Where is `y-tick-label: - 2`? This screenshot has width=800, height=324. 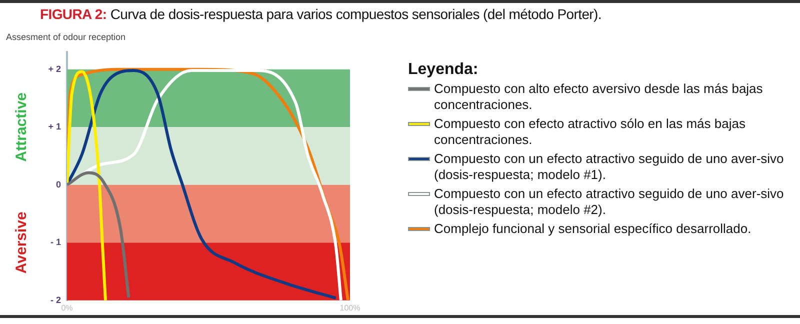
y-tick-label: - 2 is located at coordinates (55, 299).